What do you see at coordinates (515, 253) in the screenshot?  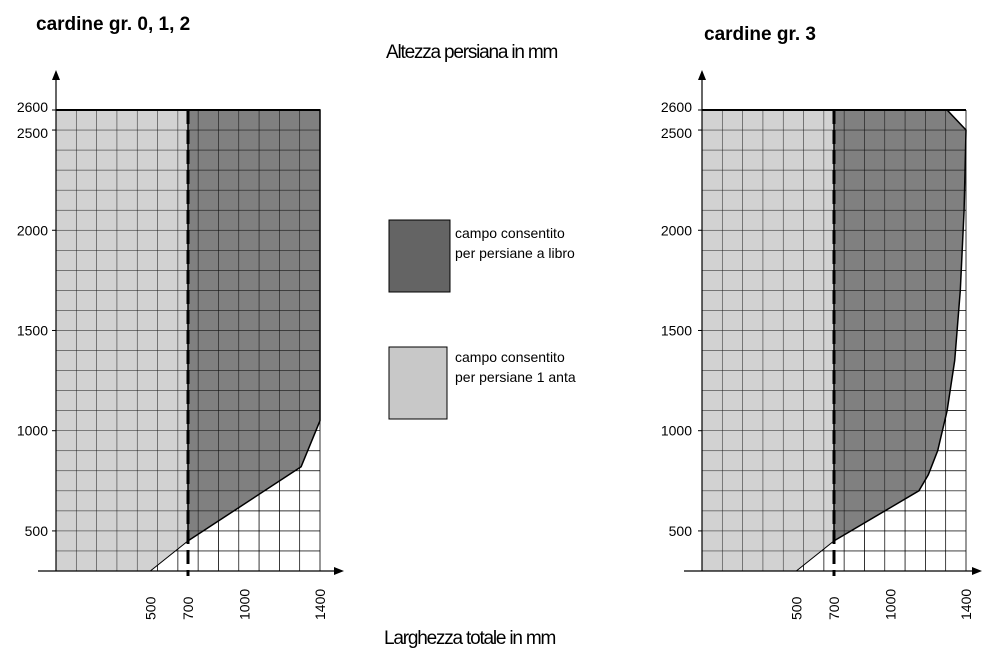 I see `legend-label-libro-line2: per persiane a libro` at bounding box center [515, 253].